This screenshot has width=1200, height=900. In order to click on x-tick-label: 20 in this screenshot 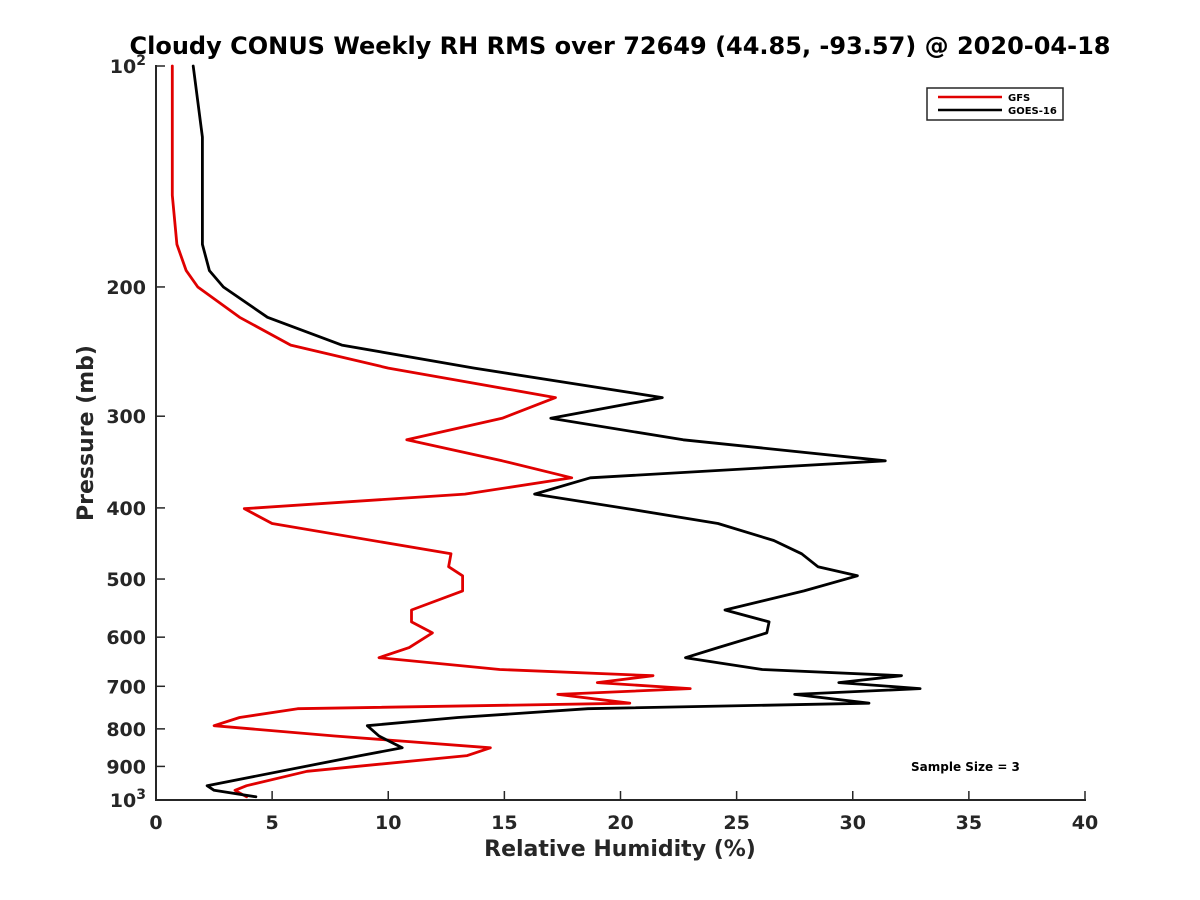, I will do `click(620, 823)`.